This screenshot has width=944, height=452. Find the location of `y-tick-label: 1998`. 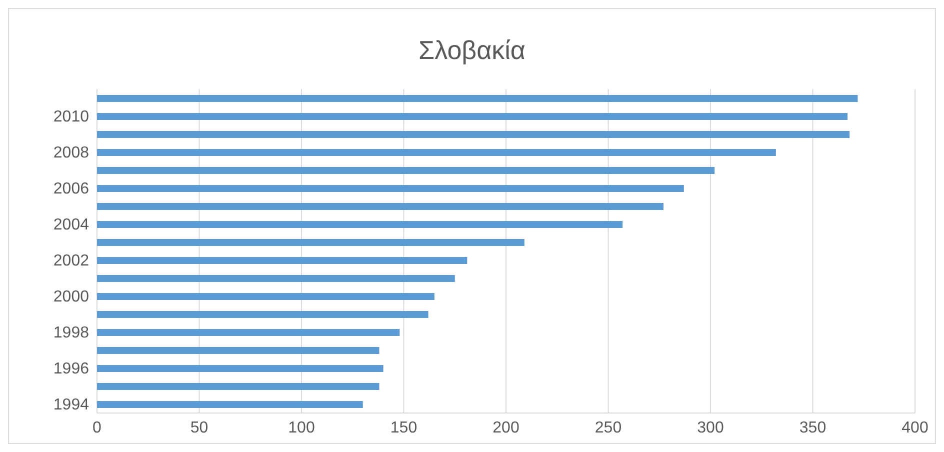

y-tick-label: 1998 is located at coordinates (71, 333).